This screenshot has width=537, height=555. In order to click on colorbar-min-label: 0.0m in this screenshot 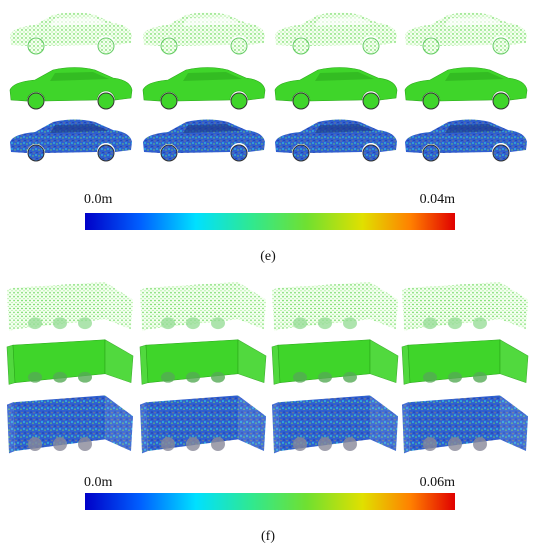, I will do `click(98, 199)`.